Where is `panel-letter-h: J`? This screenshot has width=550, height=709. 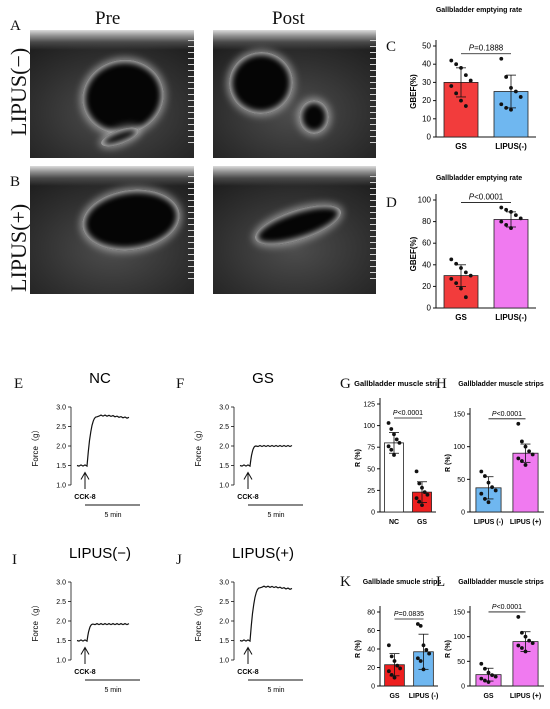
panel-letter-h: J is located at coordinates (179, 560).